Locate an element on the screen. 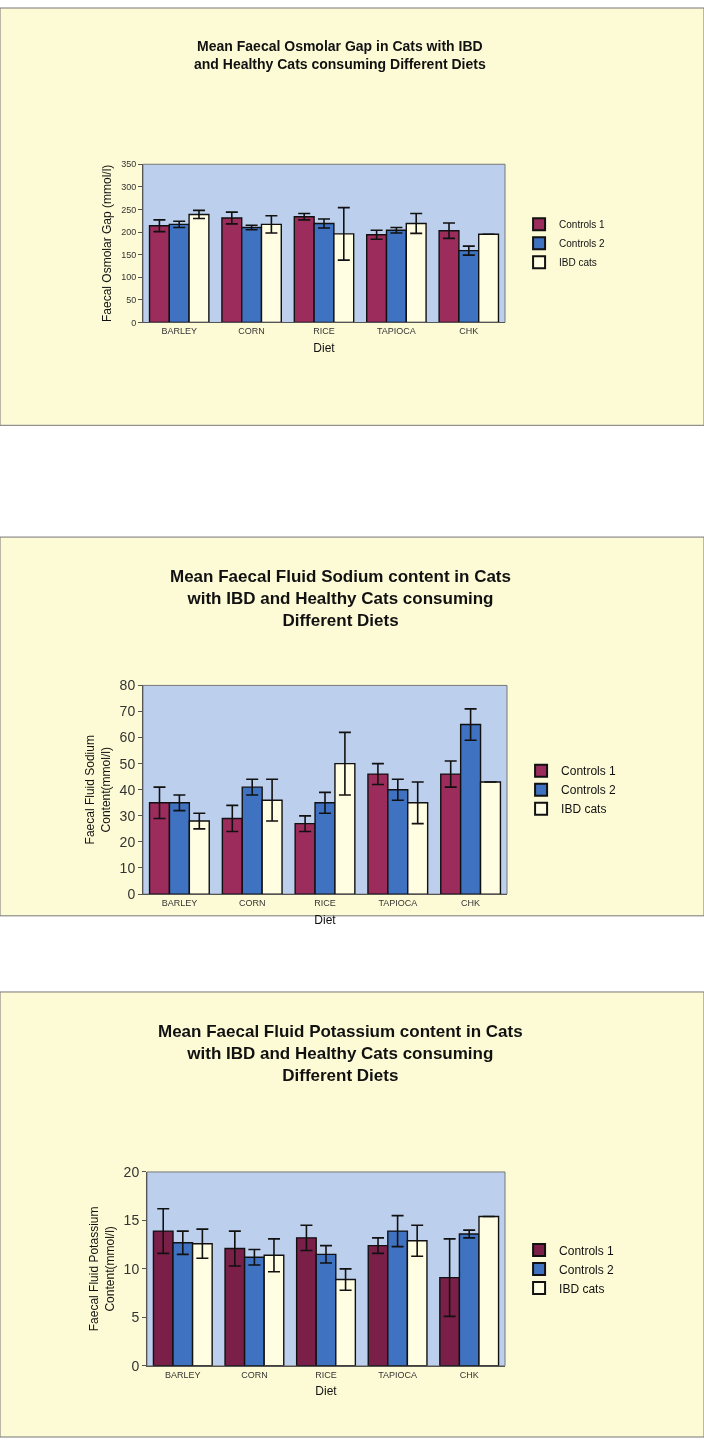 This screenshot has width=704, height=1445. y-tick-label: 30 is located at coordinates (127, 815).